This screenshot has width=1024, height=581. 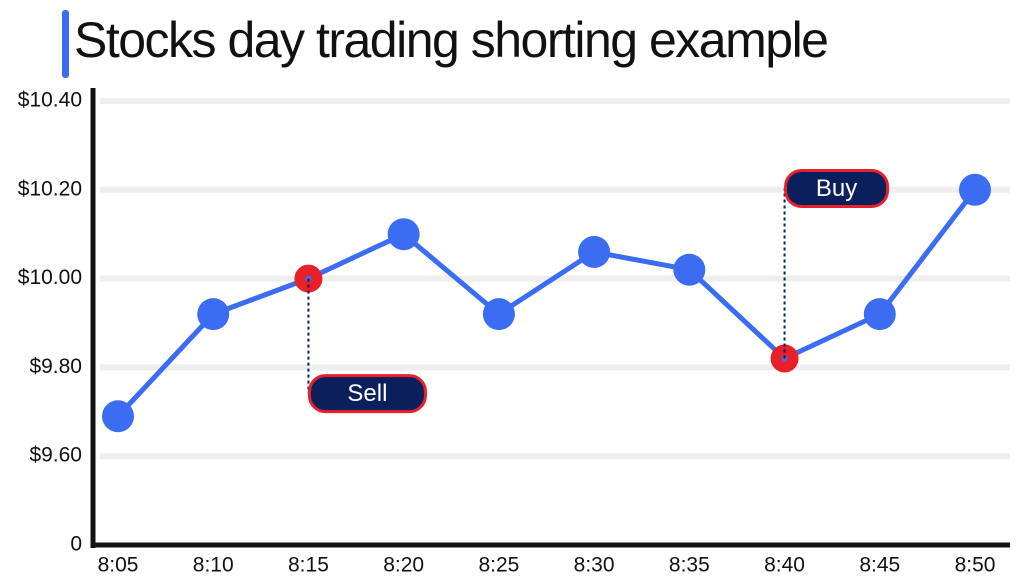 What do you see at coordinates (50, 277) in the screenshot?
I see `y-tick-label: $10.00` at bounding box center [50, 277].